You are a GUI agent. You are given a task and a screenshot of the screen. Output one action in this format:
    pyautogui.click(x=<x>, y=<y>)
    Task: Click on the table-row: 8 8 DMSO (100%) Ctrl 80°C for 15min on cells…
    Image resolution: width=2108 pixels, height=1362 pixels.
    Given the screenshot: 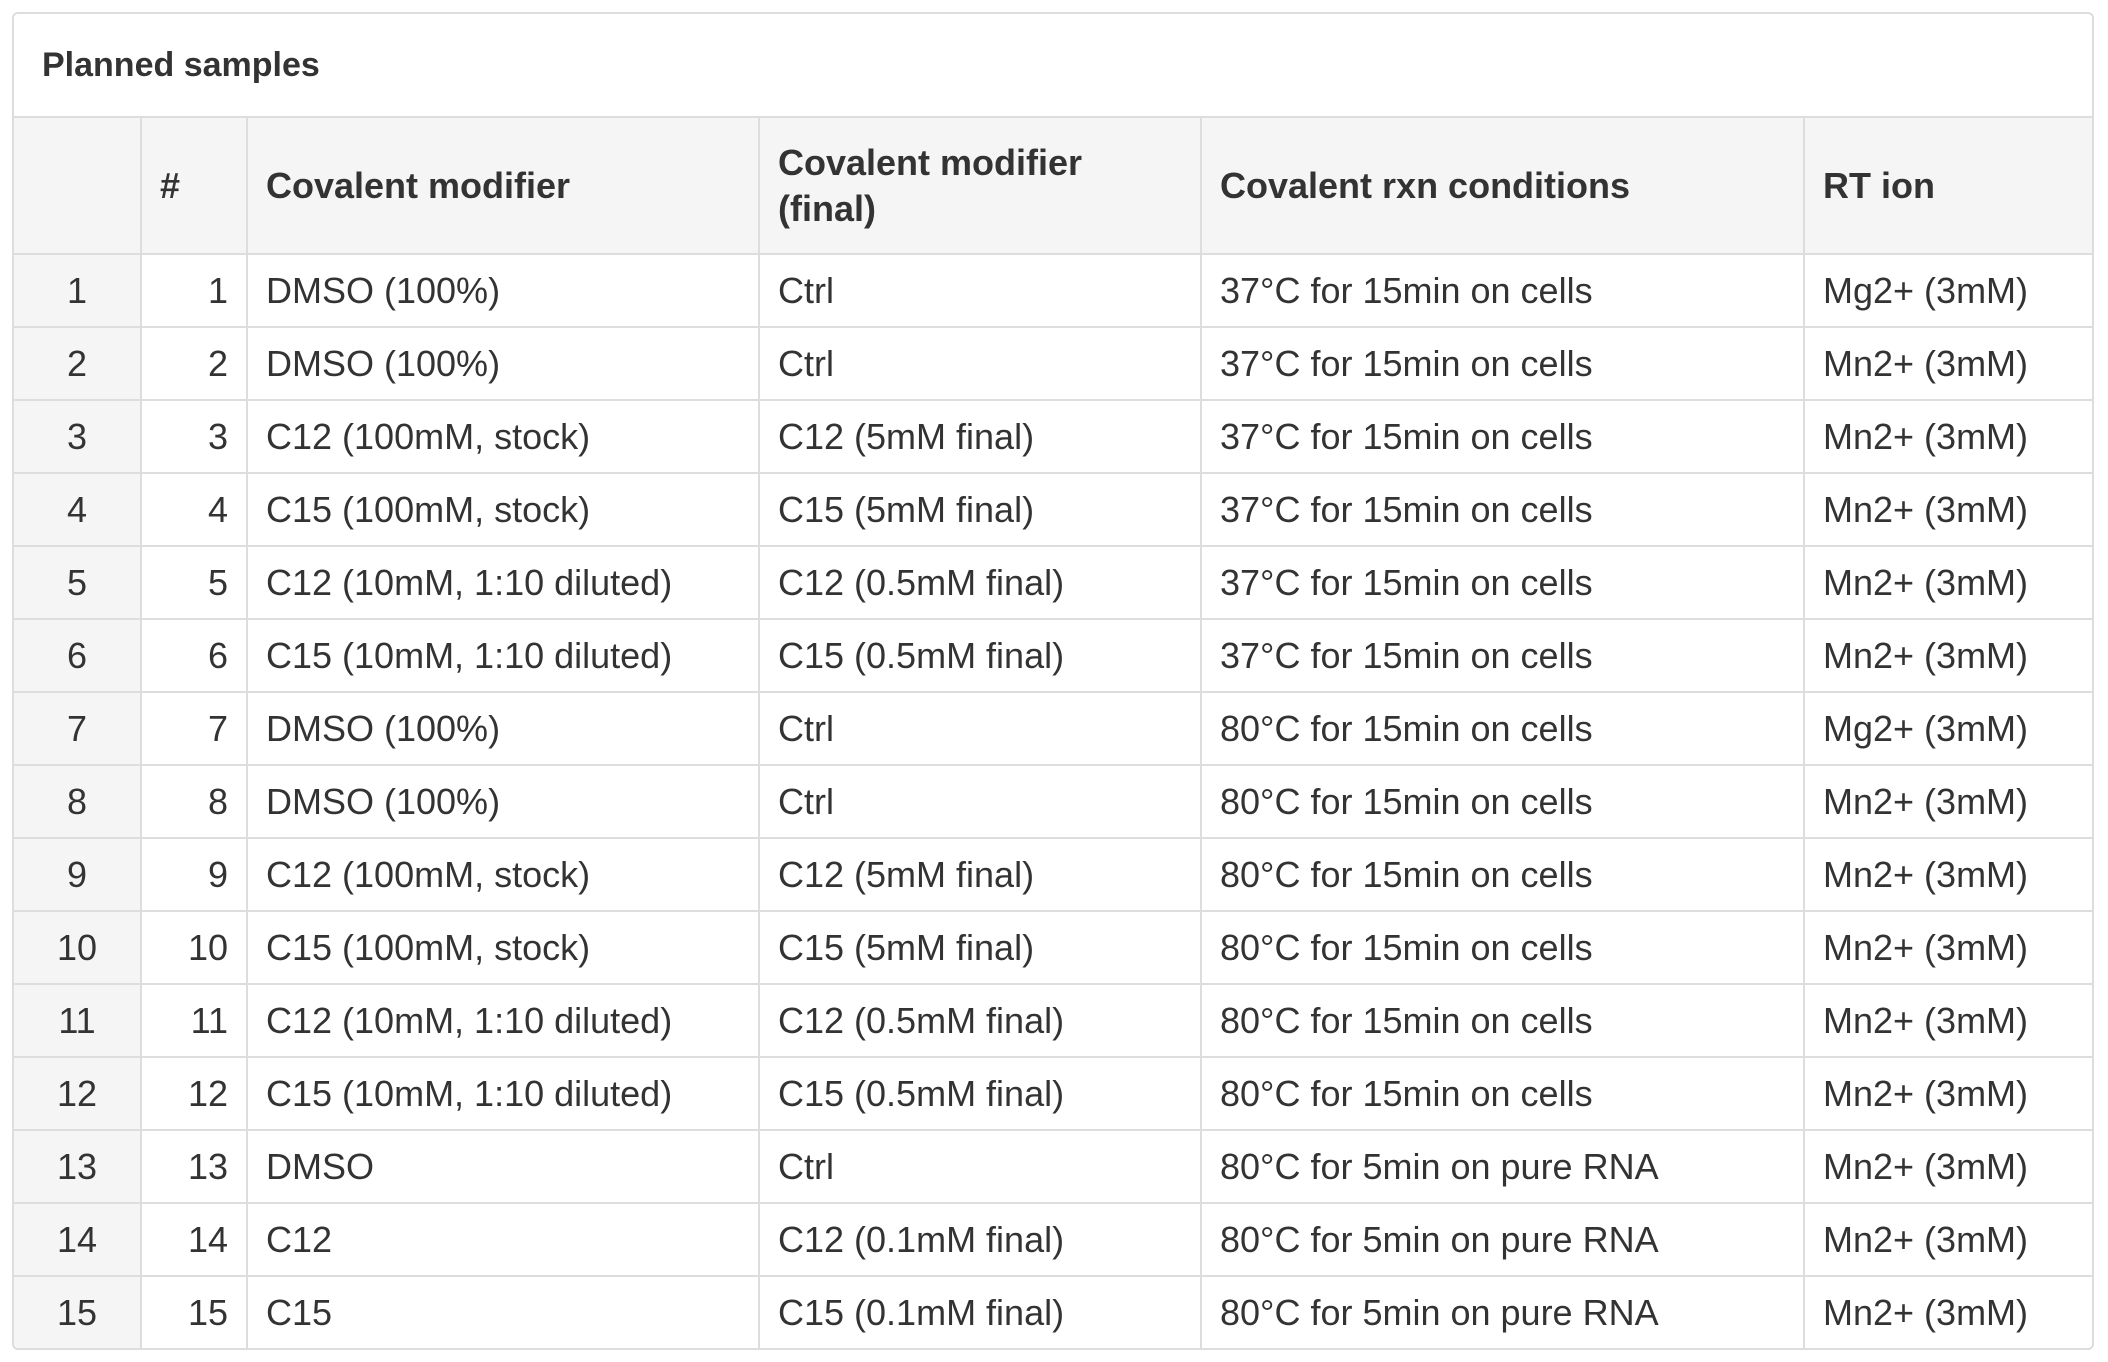 What is the action you would take?
    pyautogui.click(x=1053, y=801)
    